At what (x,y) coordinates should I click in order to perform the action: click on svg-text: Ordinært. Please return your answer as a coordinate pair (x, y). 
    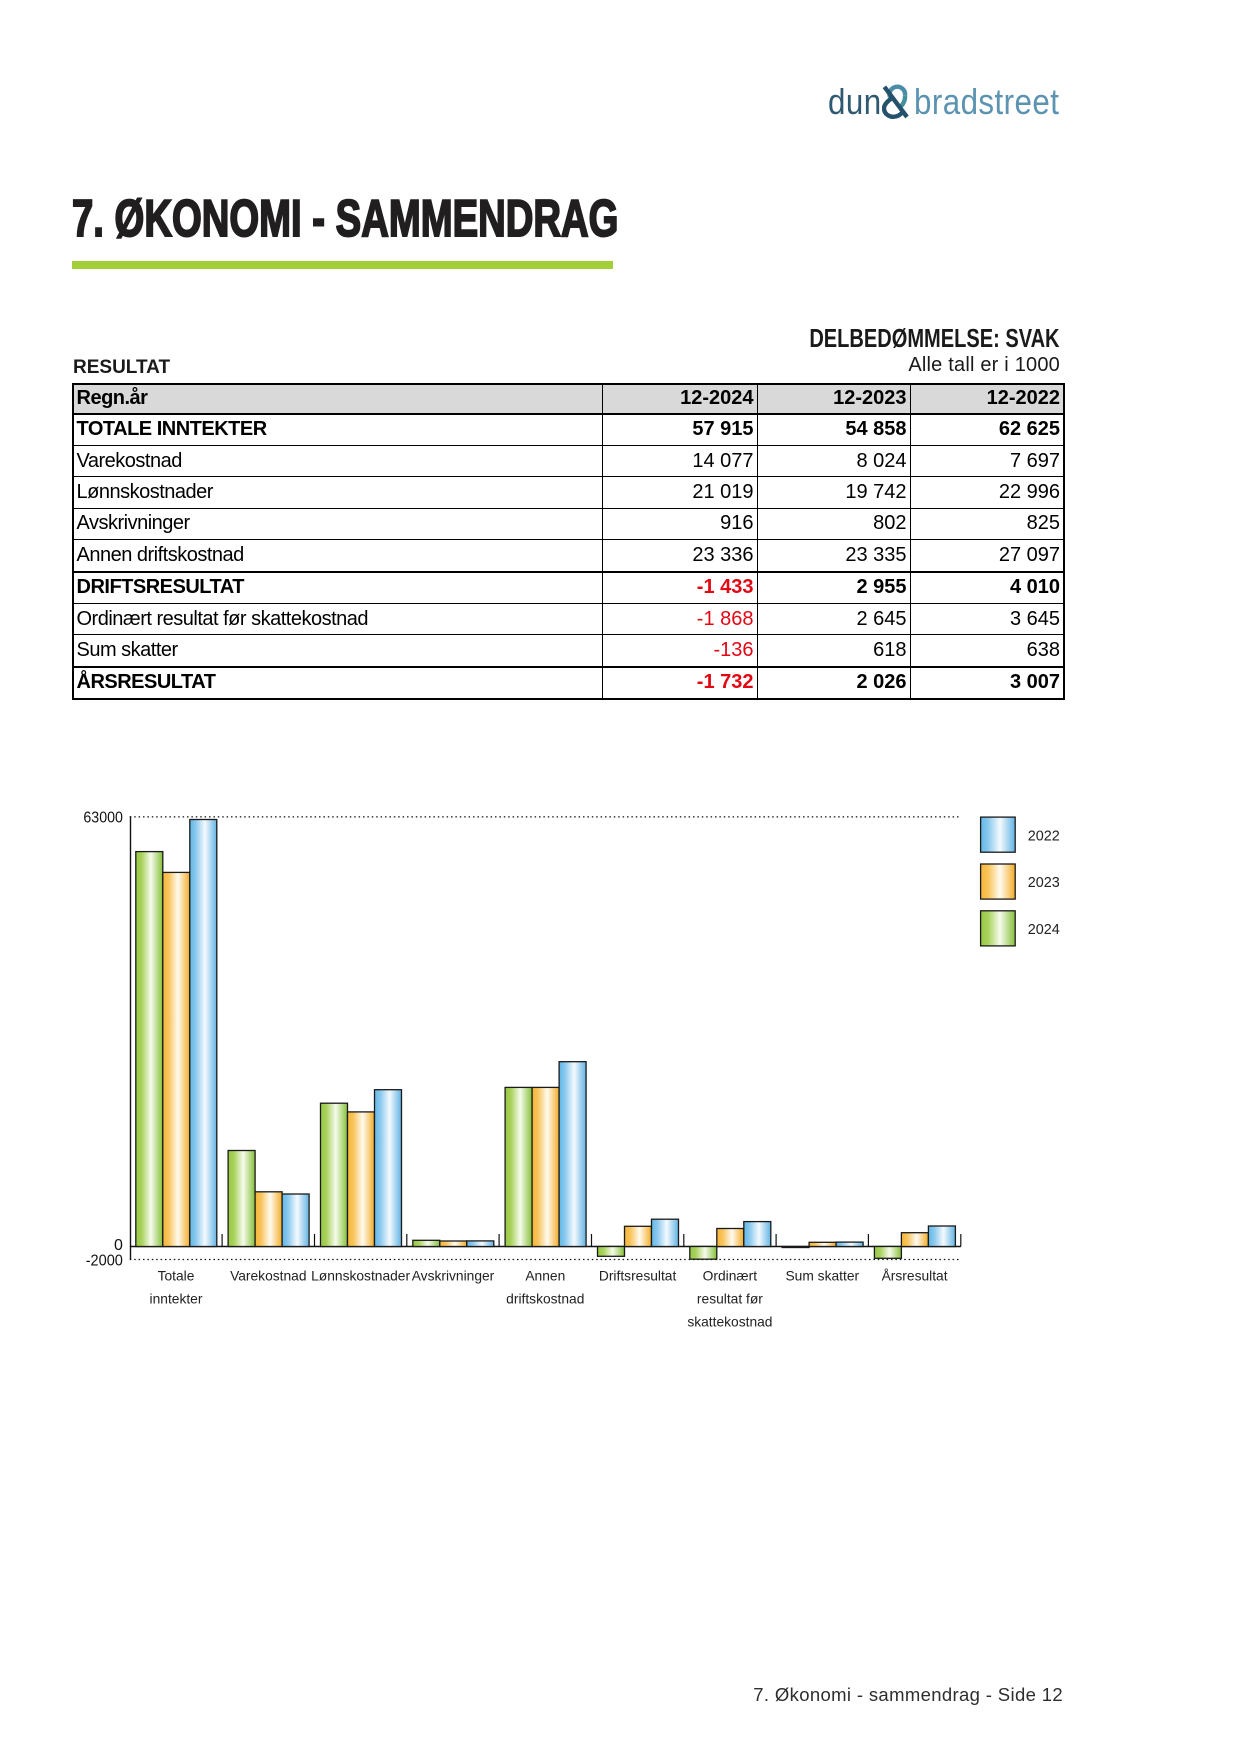
    Looking at the image, I should click on (730, 1276).